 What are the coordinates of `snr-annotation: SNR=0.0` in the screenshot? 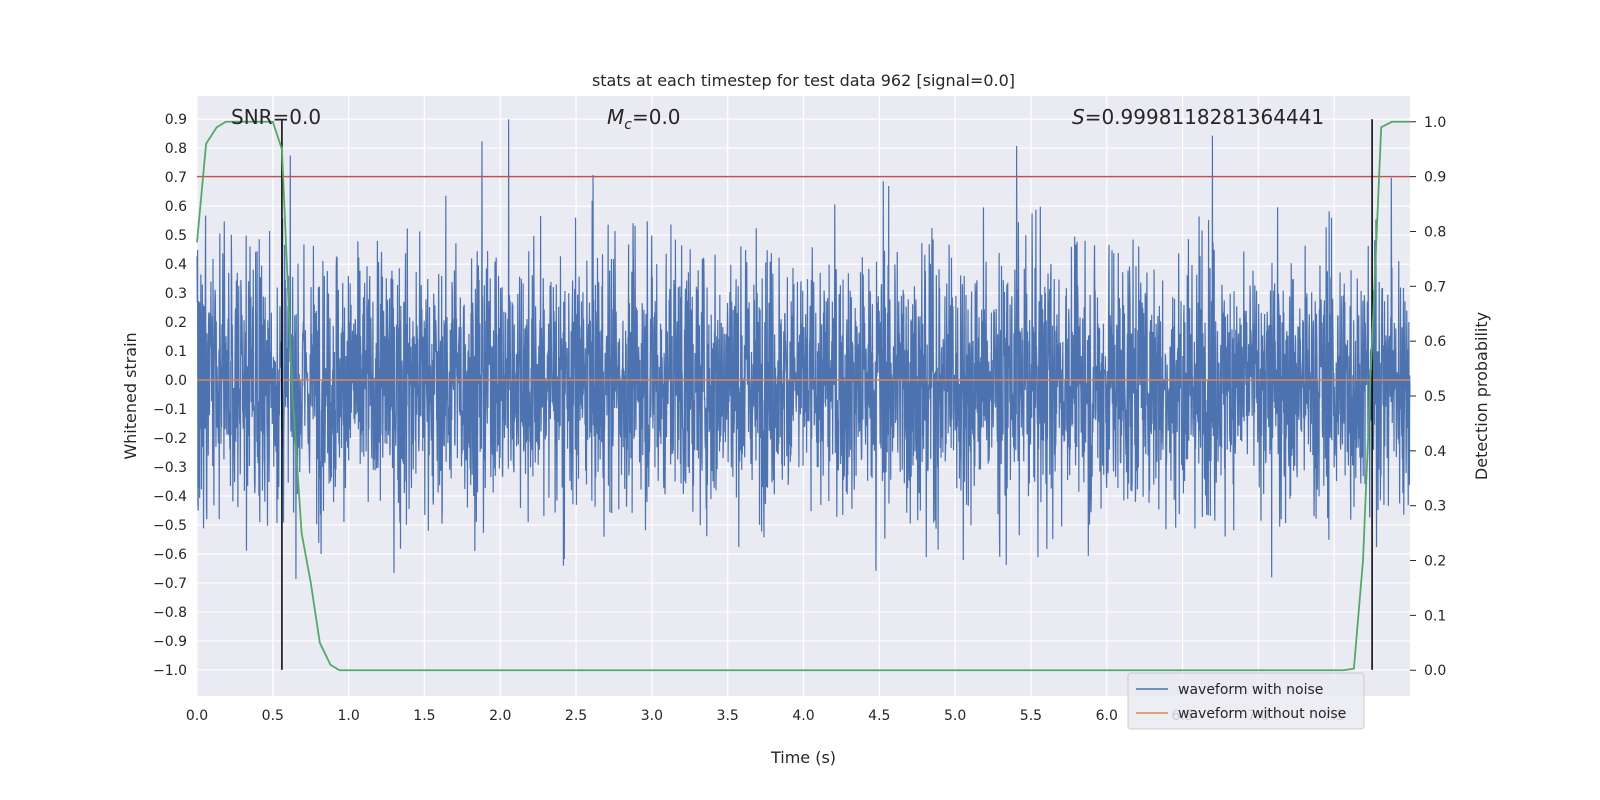 It's located at (276, 117).